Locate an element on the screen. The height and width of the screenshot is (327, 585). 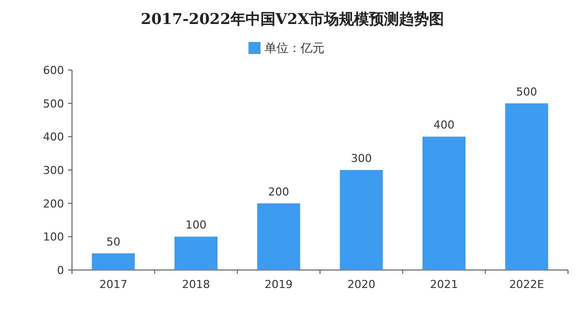
legend-label: 单位：亿元 is located at coordinates (294, 48).